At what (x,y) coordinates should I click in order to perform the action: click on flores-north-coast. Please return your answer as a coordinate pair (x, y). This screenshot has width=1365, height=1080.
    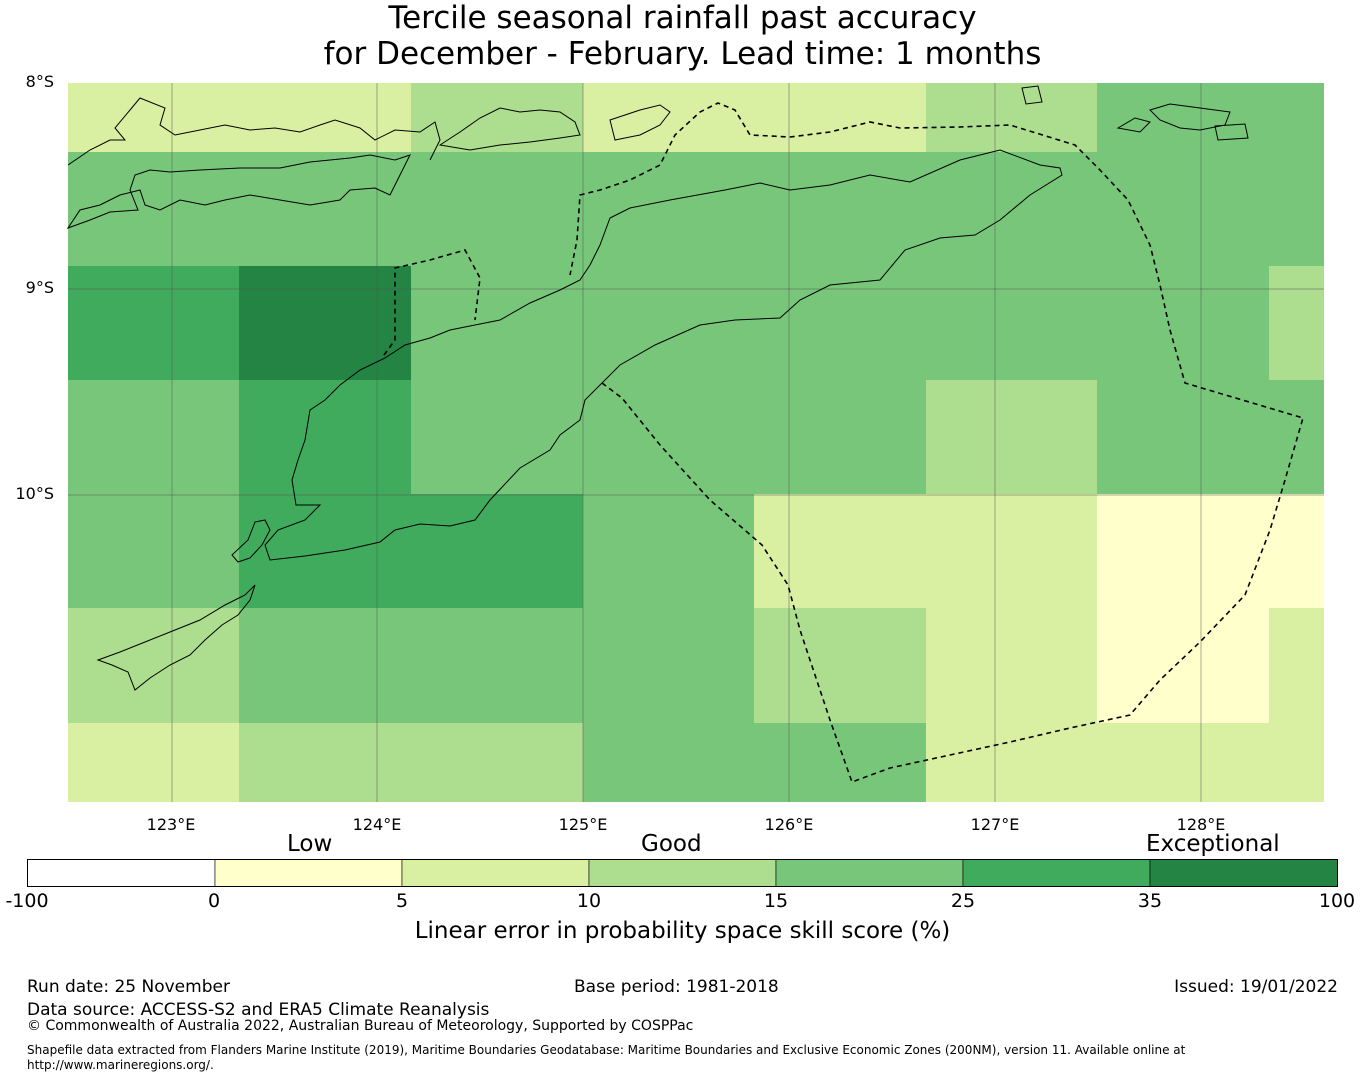
    Looking at the image, I should click on (254, 131).